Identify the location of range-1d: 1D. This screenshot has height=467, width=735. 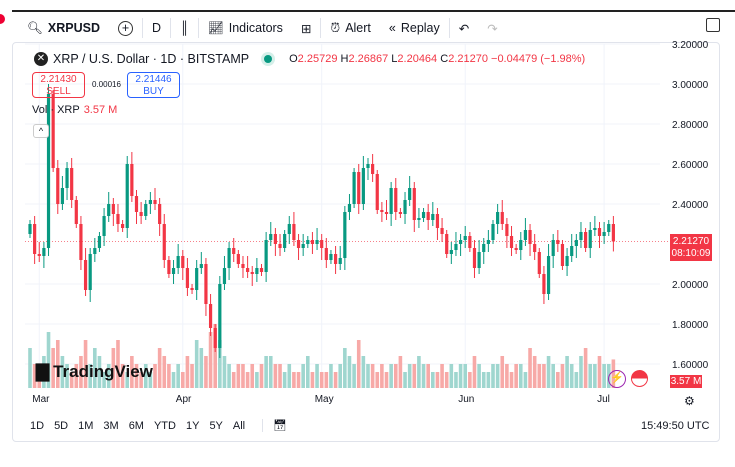
(37, 425).